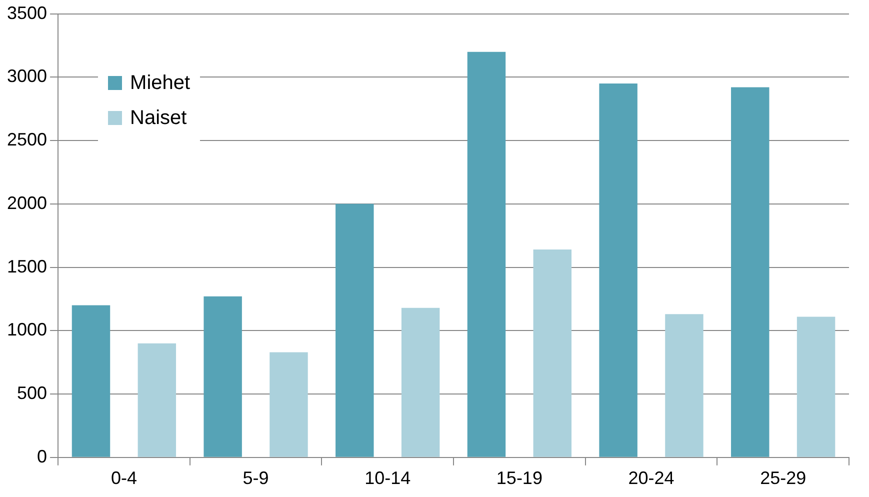  What do you see at coordinates (42, 456) in the screenshot?
I see `y-tick-label: 0` at bounding box center [42, 456].